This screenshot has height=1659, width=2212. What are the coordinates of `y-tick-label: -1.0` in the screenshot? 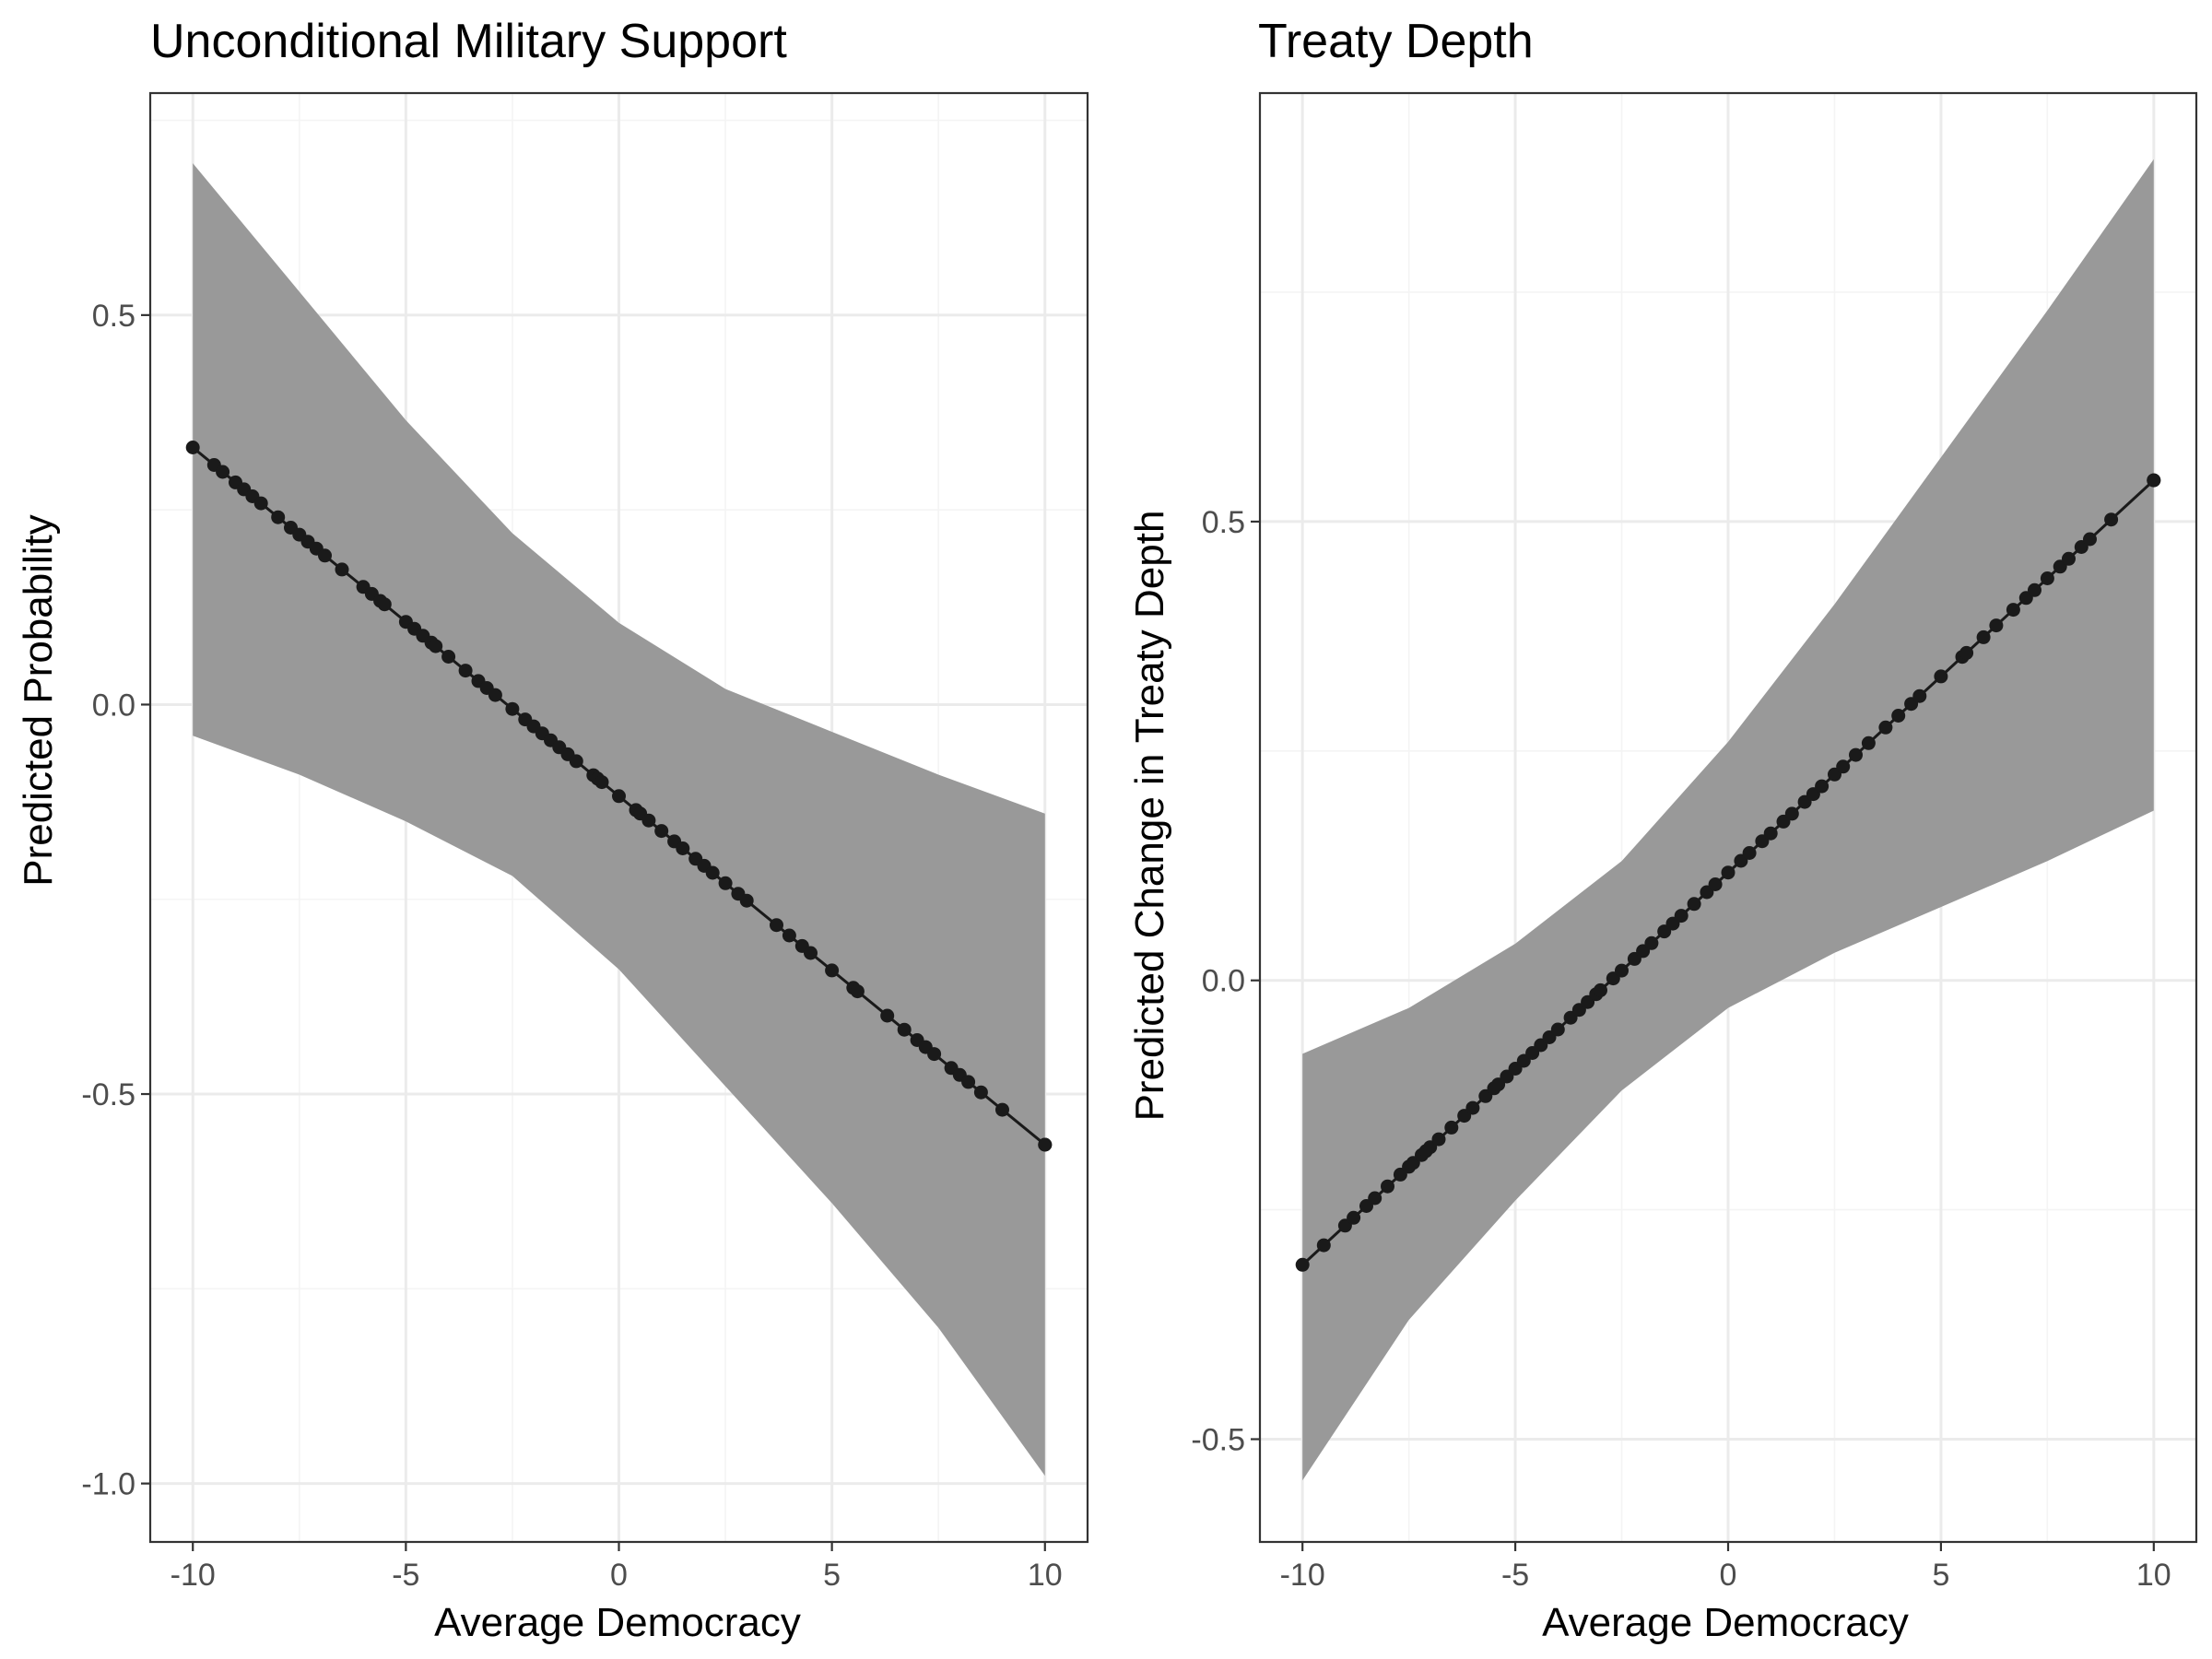 It's located at (108, 1484).